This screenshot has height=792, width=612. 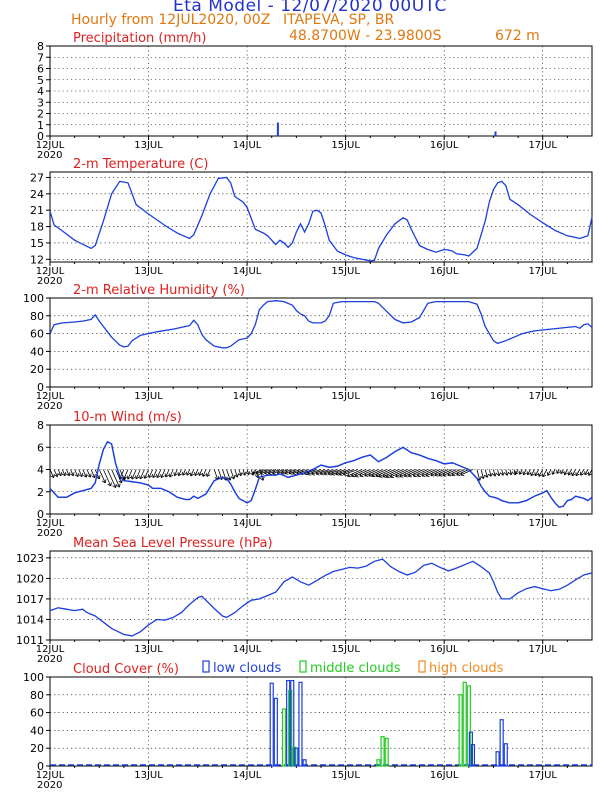 What do you see at coordinates (303, 666) in the screenshot?
I see `legend-swatch-middle` at bounding box center [303, 666].